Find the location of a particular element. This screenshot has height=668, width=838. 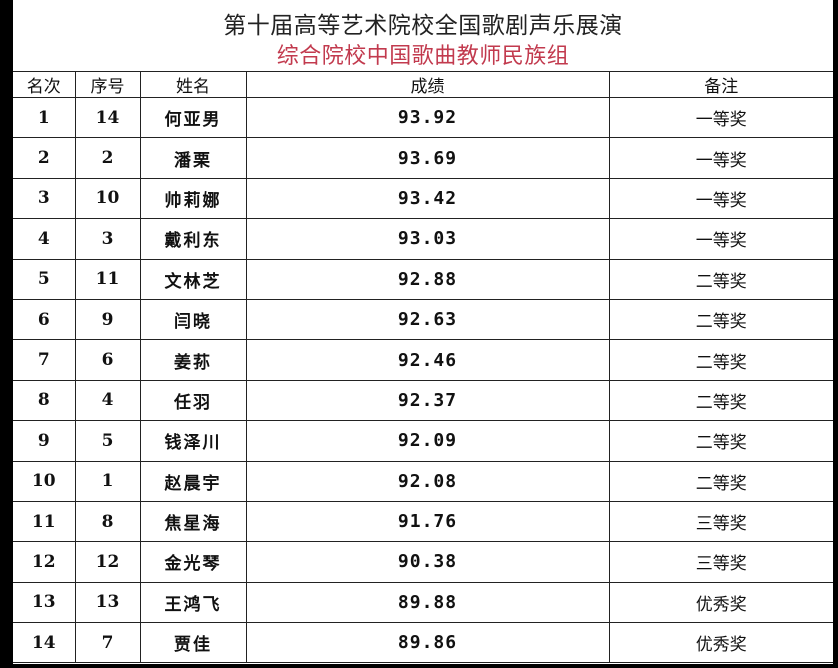

header-score: 成绩 is located at coordinates (427, 84).